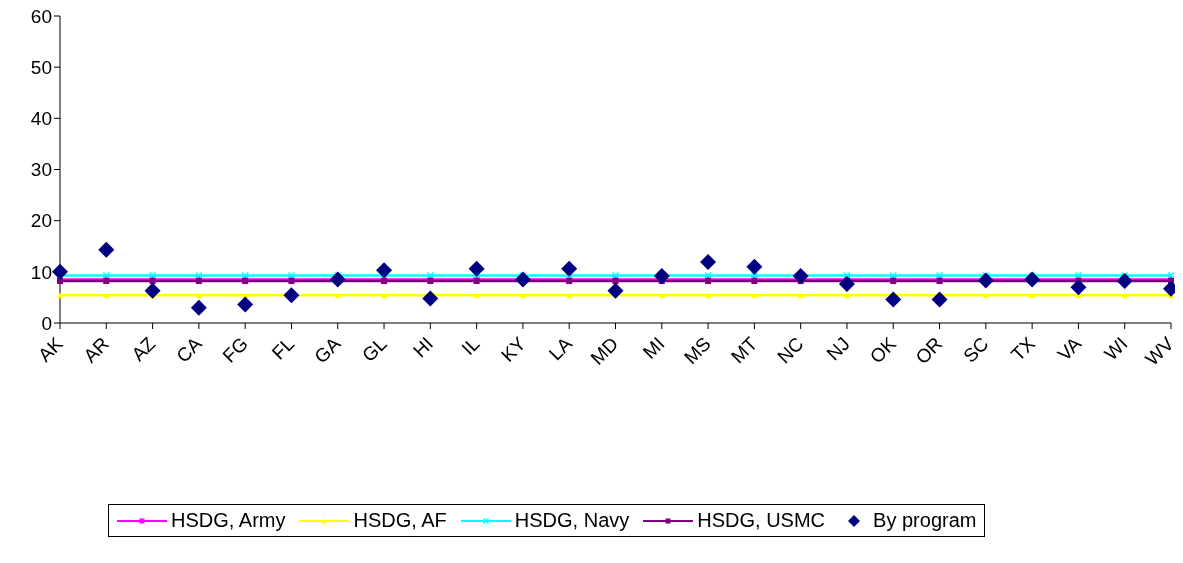 The width and height of the screenshot is (1183, 563). What do you see at coordinates (327, 350) in the screenshot?
I see `x-tick-label: GA` at bounding box center [327, 350].